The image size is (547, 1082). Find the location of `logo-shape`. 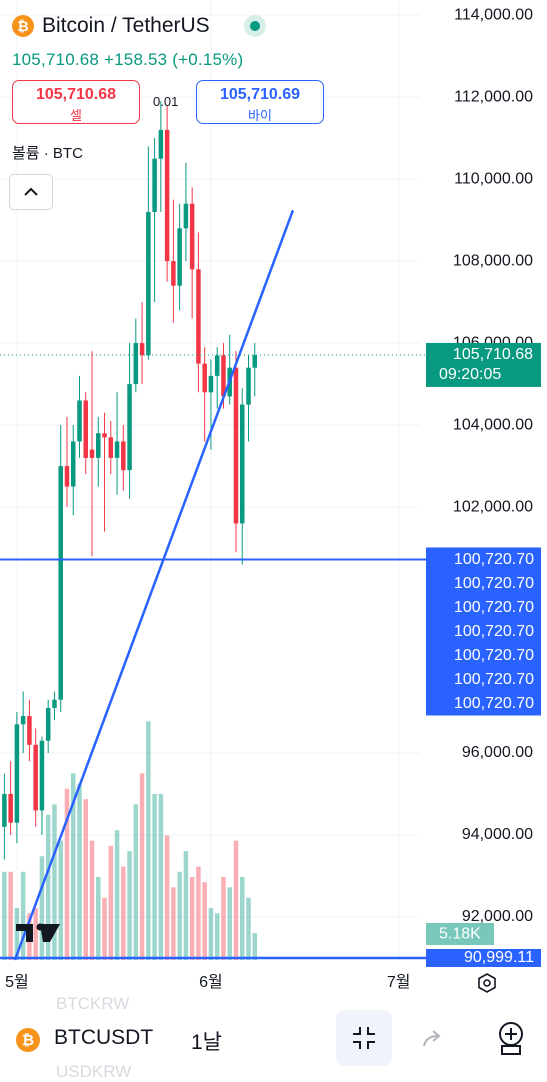

logo-shape is located at coordinates (38, 933).